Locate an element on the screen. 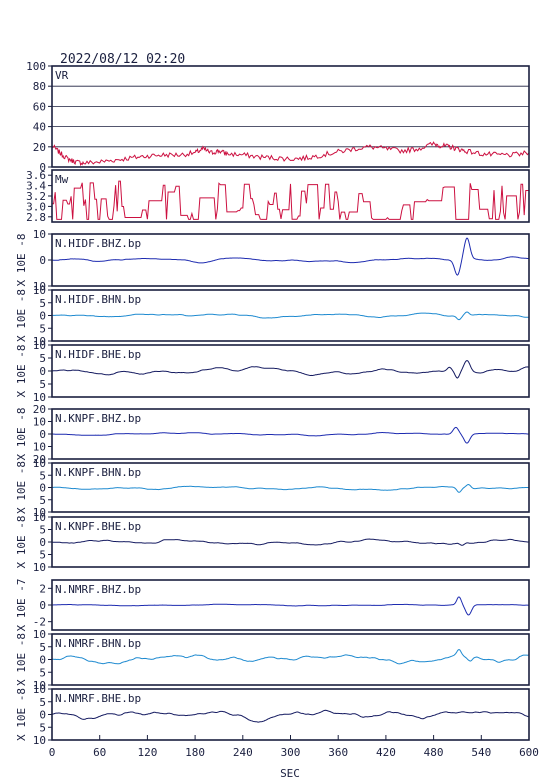  panel-label-text: N.KNPF.BHE.bp is located at coordinates (98, 526).